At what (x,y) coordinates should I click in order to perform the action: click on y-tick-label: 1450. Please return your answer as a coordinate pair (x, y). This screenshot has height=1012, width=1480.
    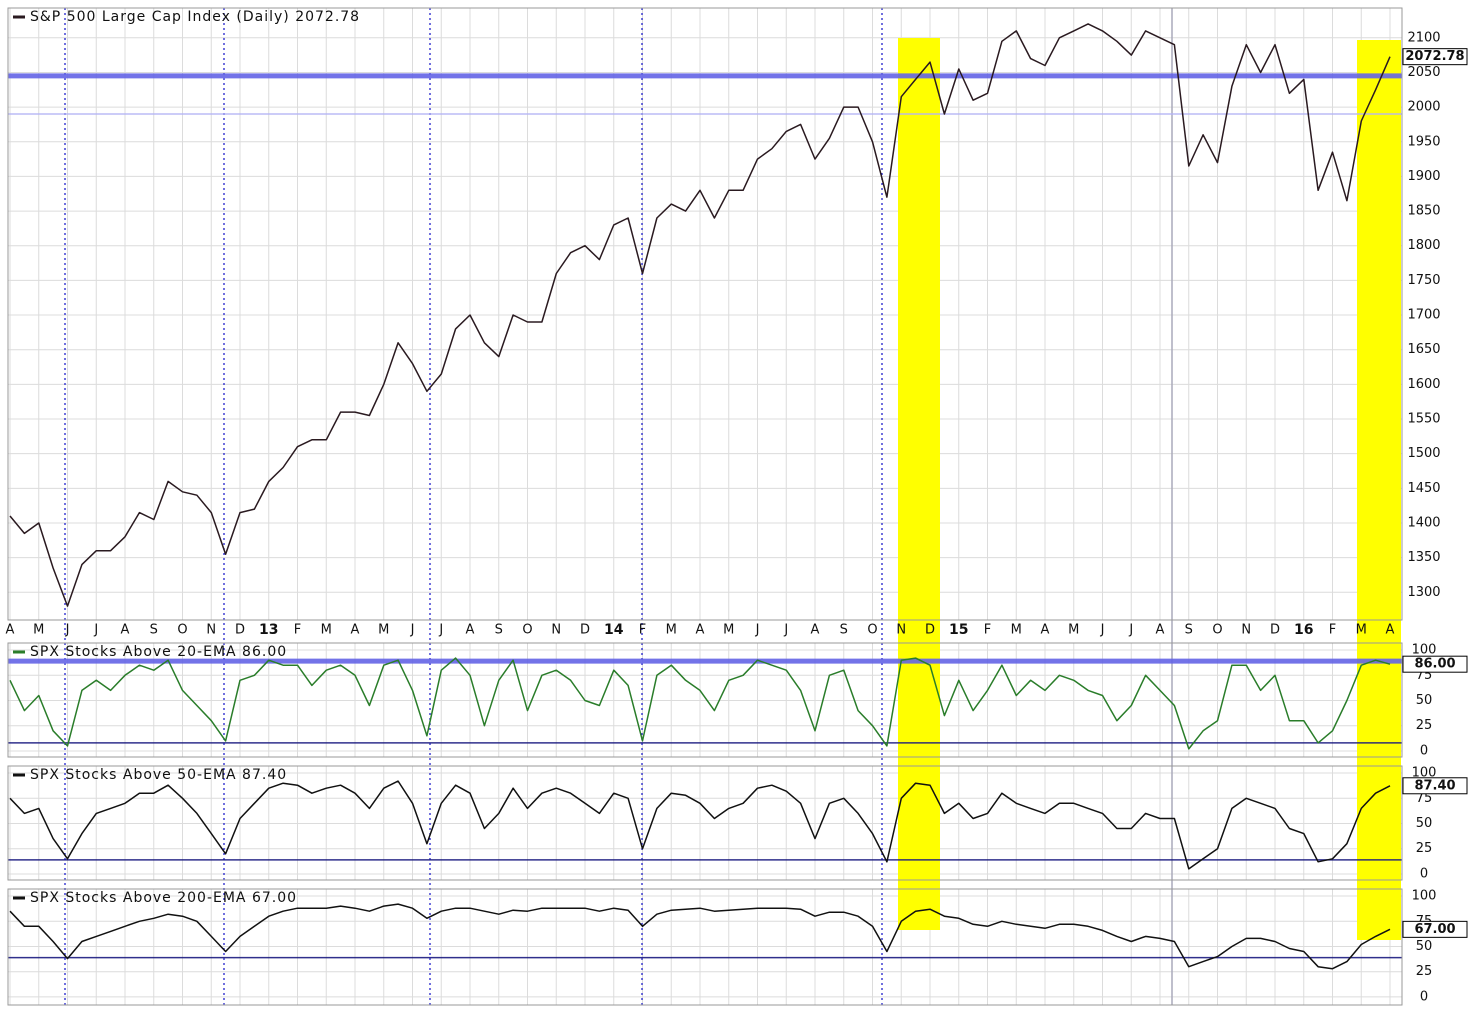
    Looking at the image, I should click on (1423, 488).